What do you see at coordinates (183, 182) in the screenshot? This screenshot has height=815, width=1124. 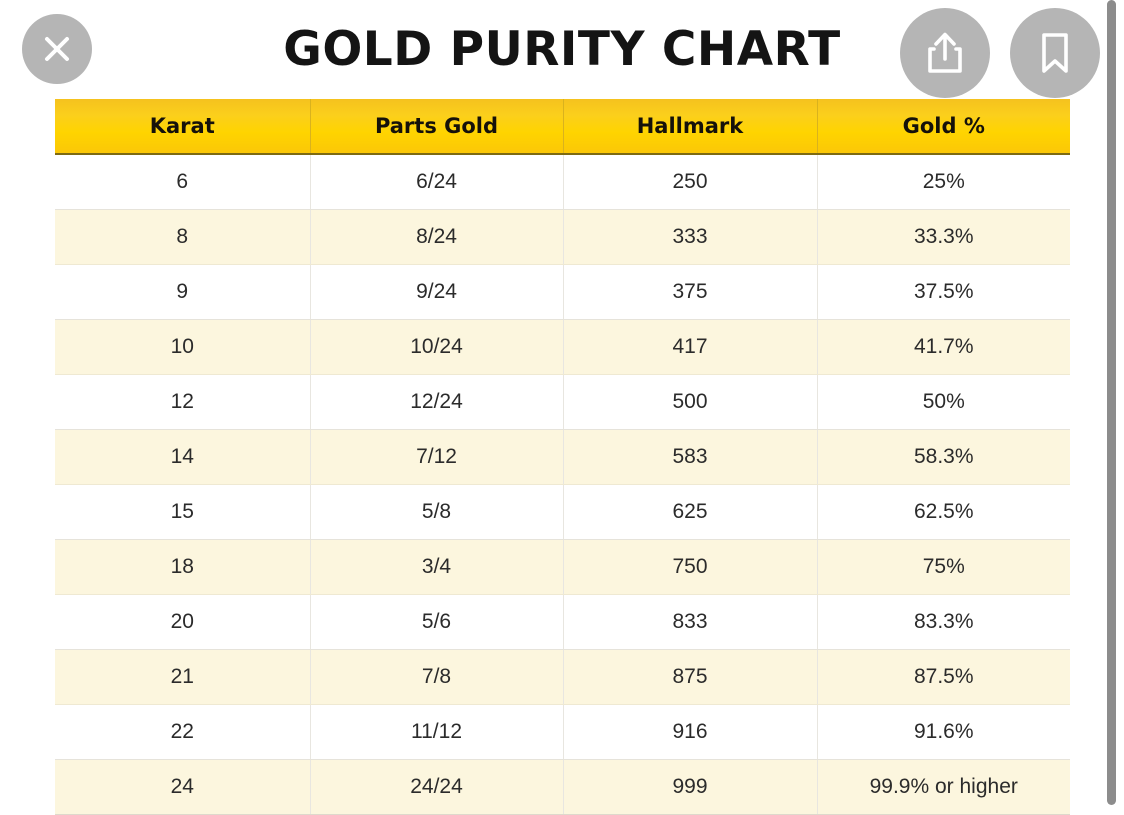 I see `cell-karat: 6` at bounding box center [183, 182].